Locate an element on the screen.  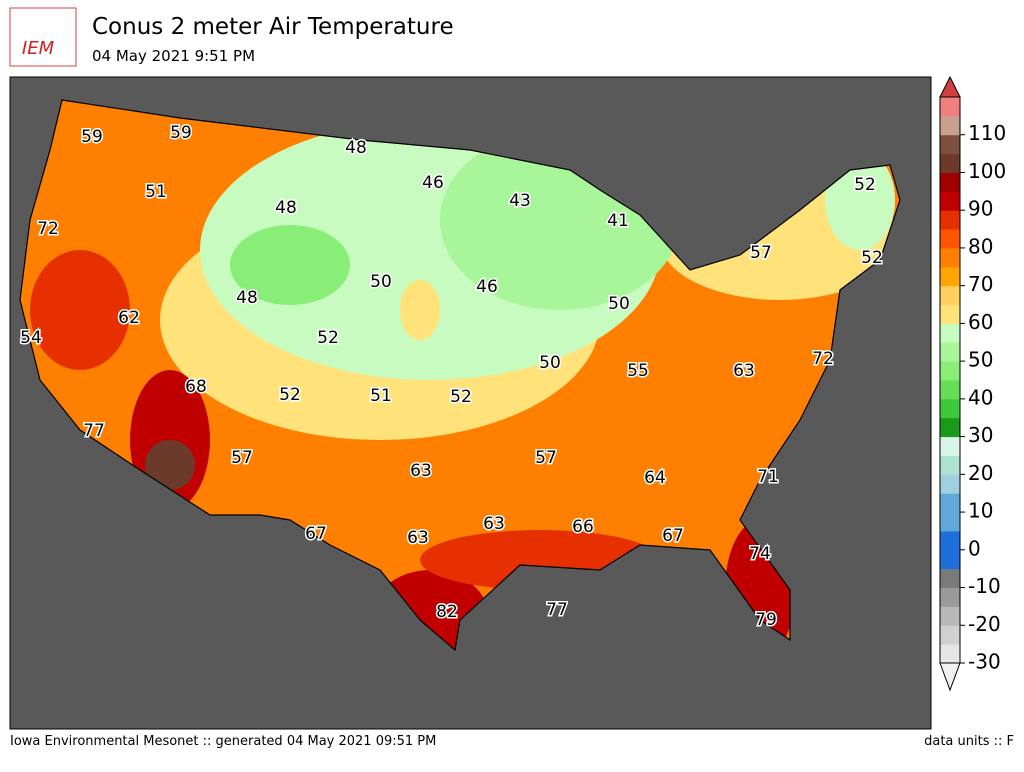
colorbar-frame is located at coordinates (950, 380).